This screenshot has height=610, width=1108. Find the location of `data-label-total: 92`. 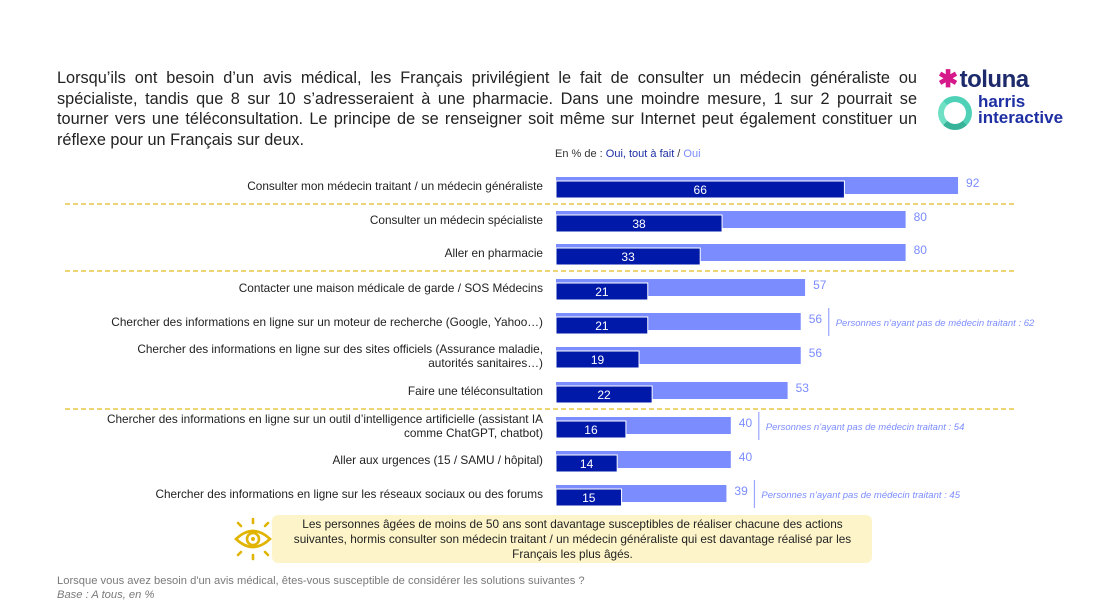

data-label-total: 92 is located at coordinates (973, 183).